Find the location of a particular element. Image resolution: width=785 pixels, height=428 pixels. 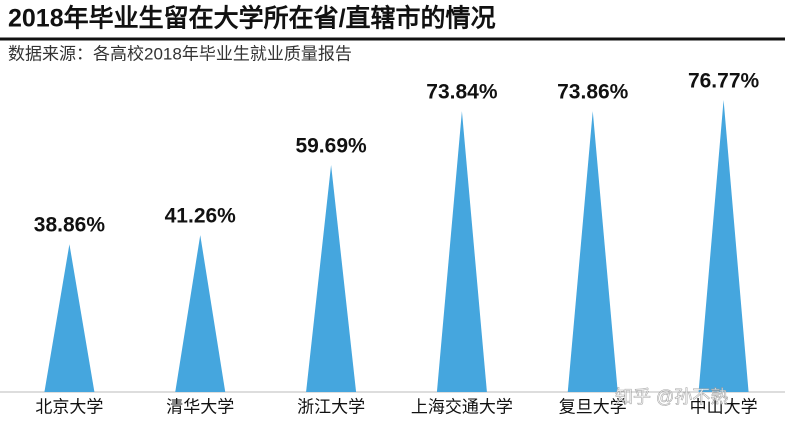

chart-title: 2018年毕业生留在大学所在省/直辖市的情况 is located at coordinates (252, 18).